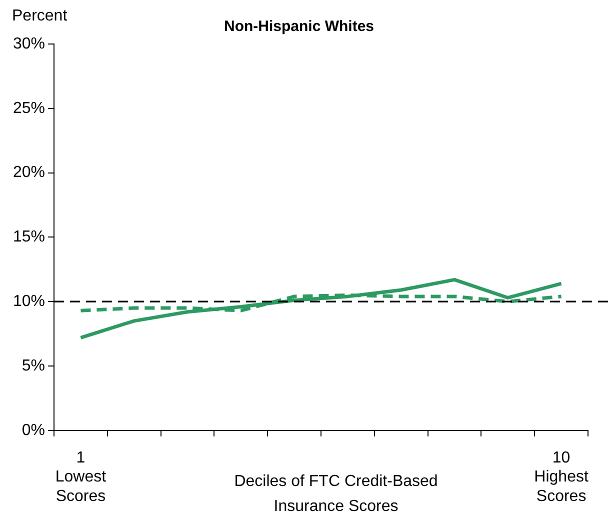 Image resolution: width=616 pixels, height=518 pixels. Describe the element at coordinates (561, 477) in the screenshot. I see `x-tick-label: 10 Highest Scores` at that location.